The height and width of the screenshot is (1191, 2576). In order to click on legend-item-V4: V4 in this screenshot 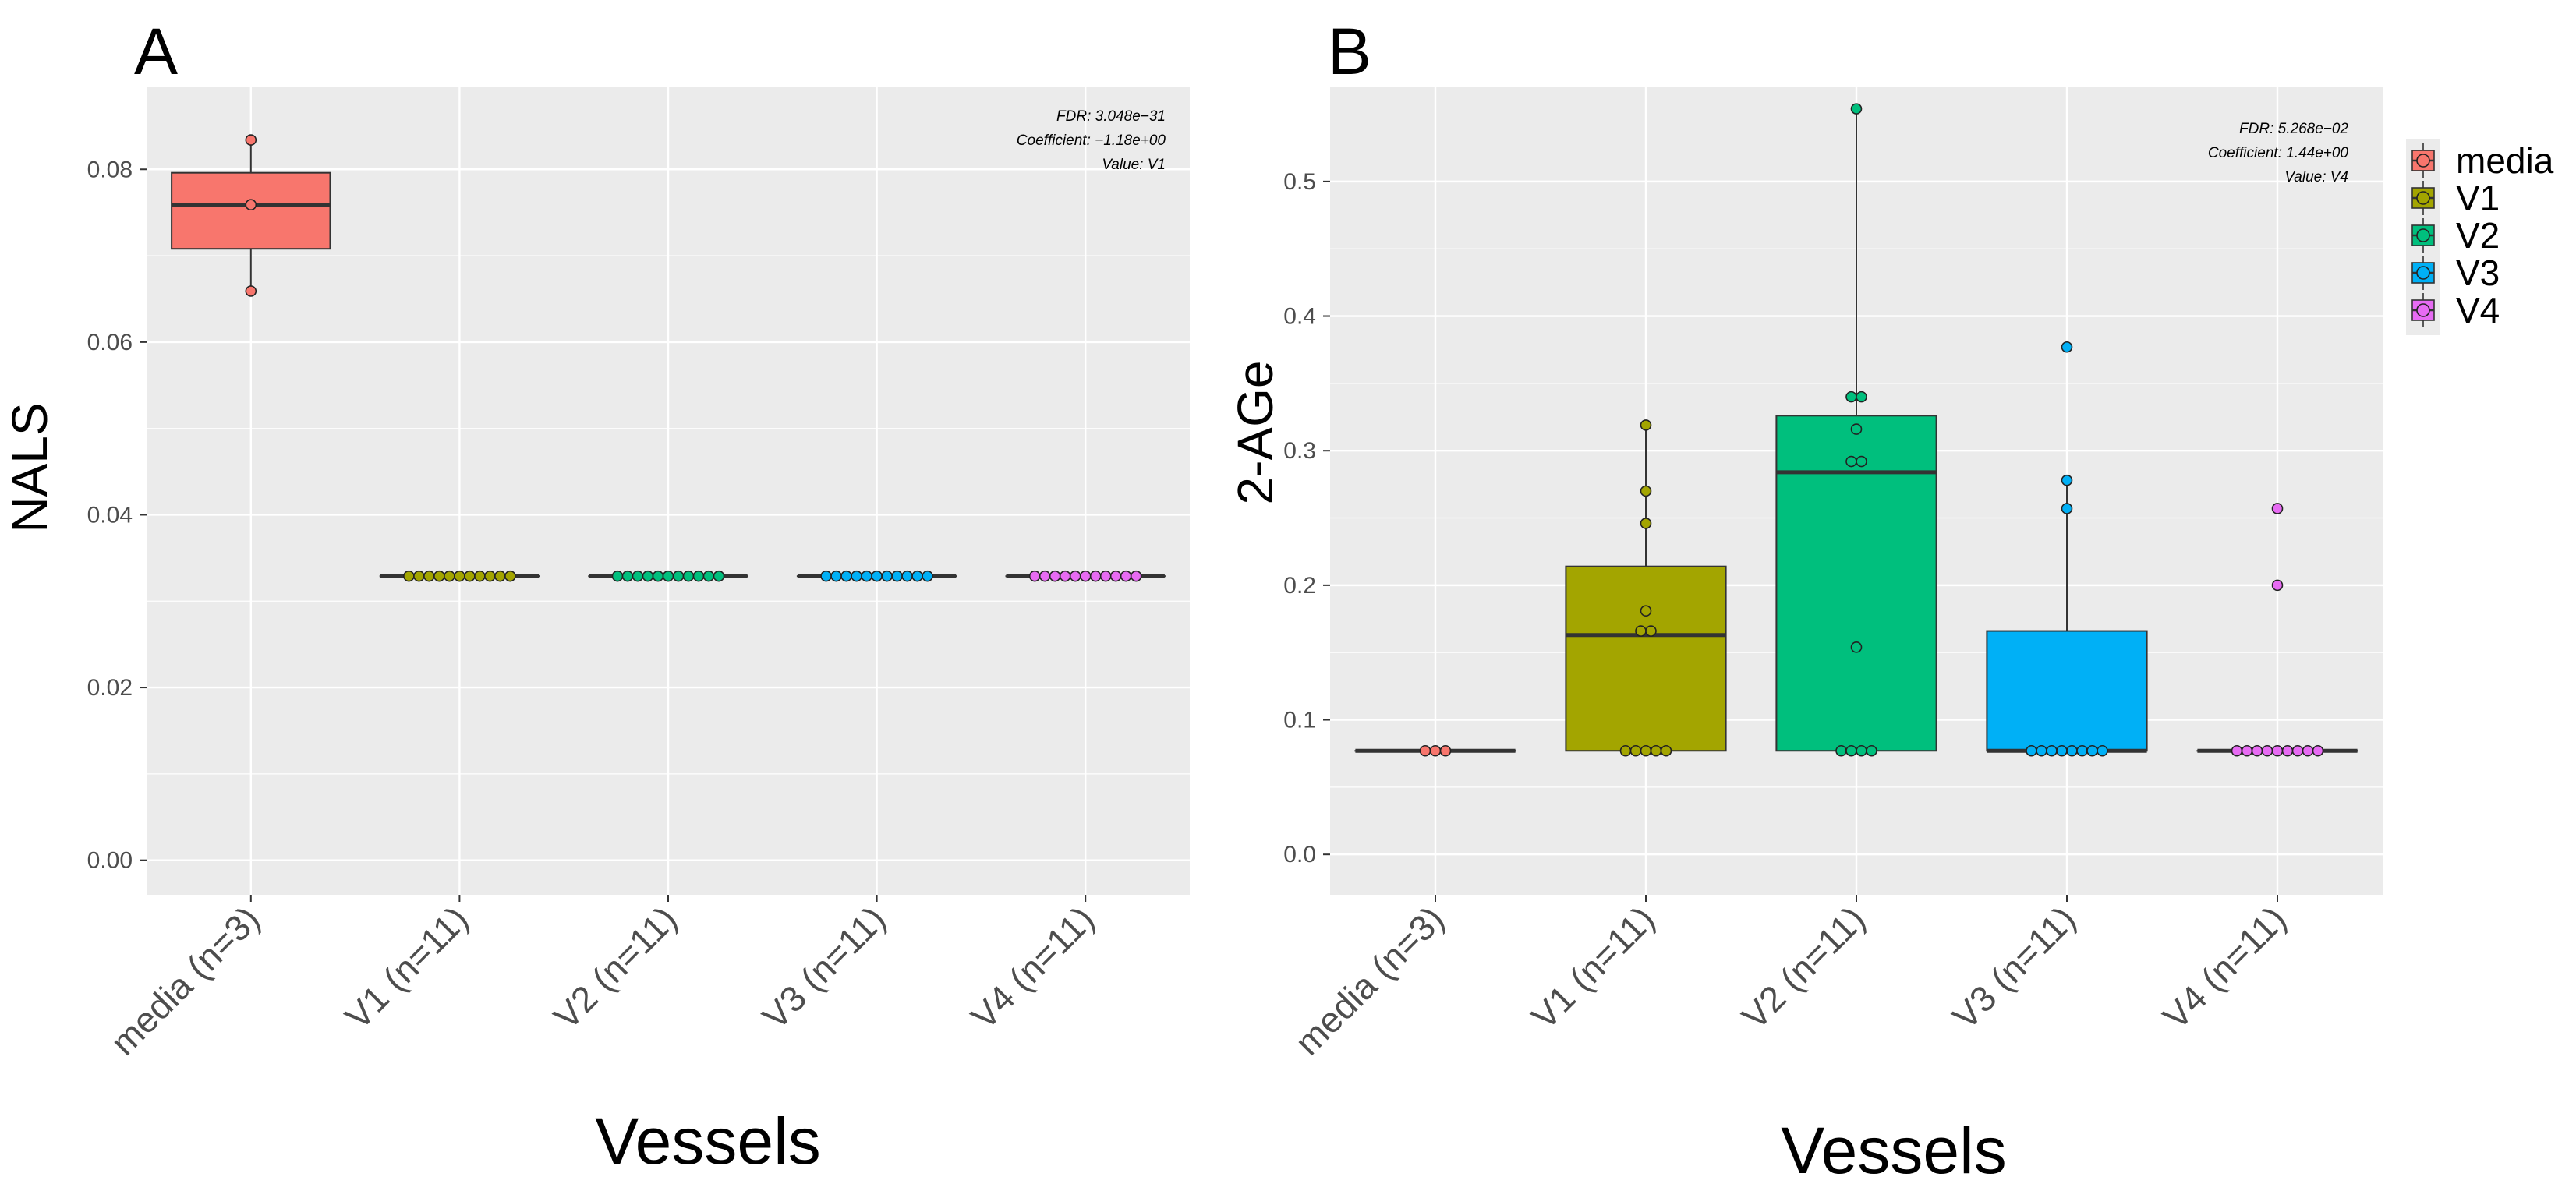, I will do `click(2455, 310)`.